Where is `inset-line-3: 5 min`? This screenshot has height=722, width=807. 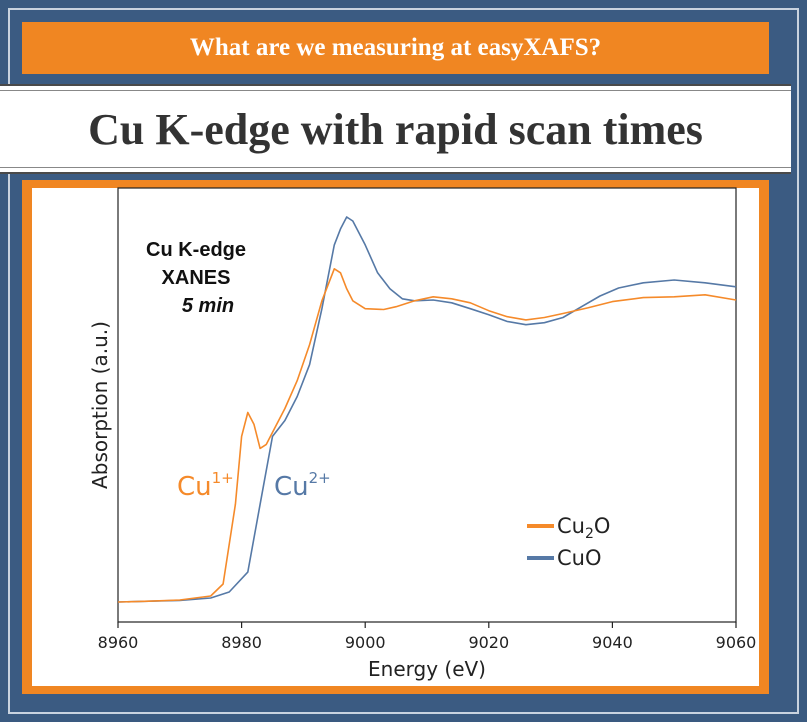
inset-line-3: 5 min is located at coordinates (208, 306).